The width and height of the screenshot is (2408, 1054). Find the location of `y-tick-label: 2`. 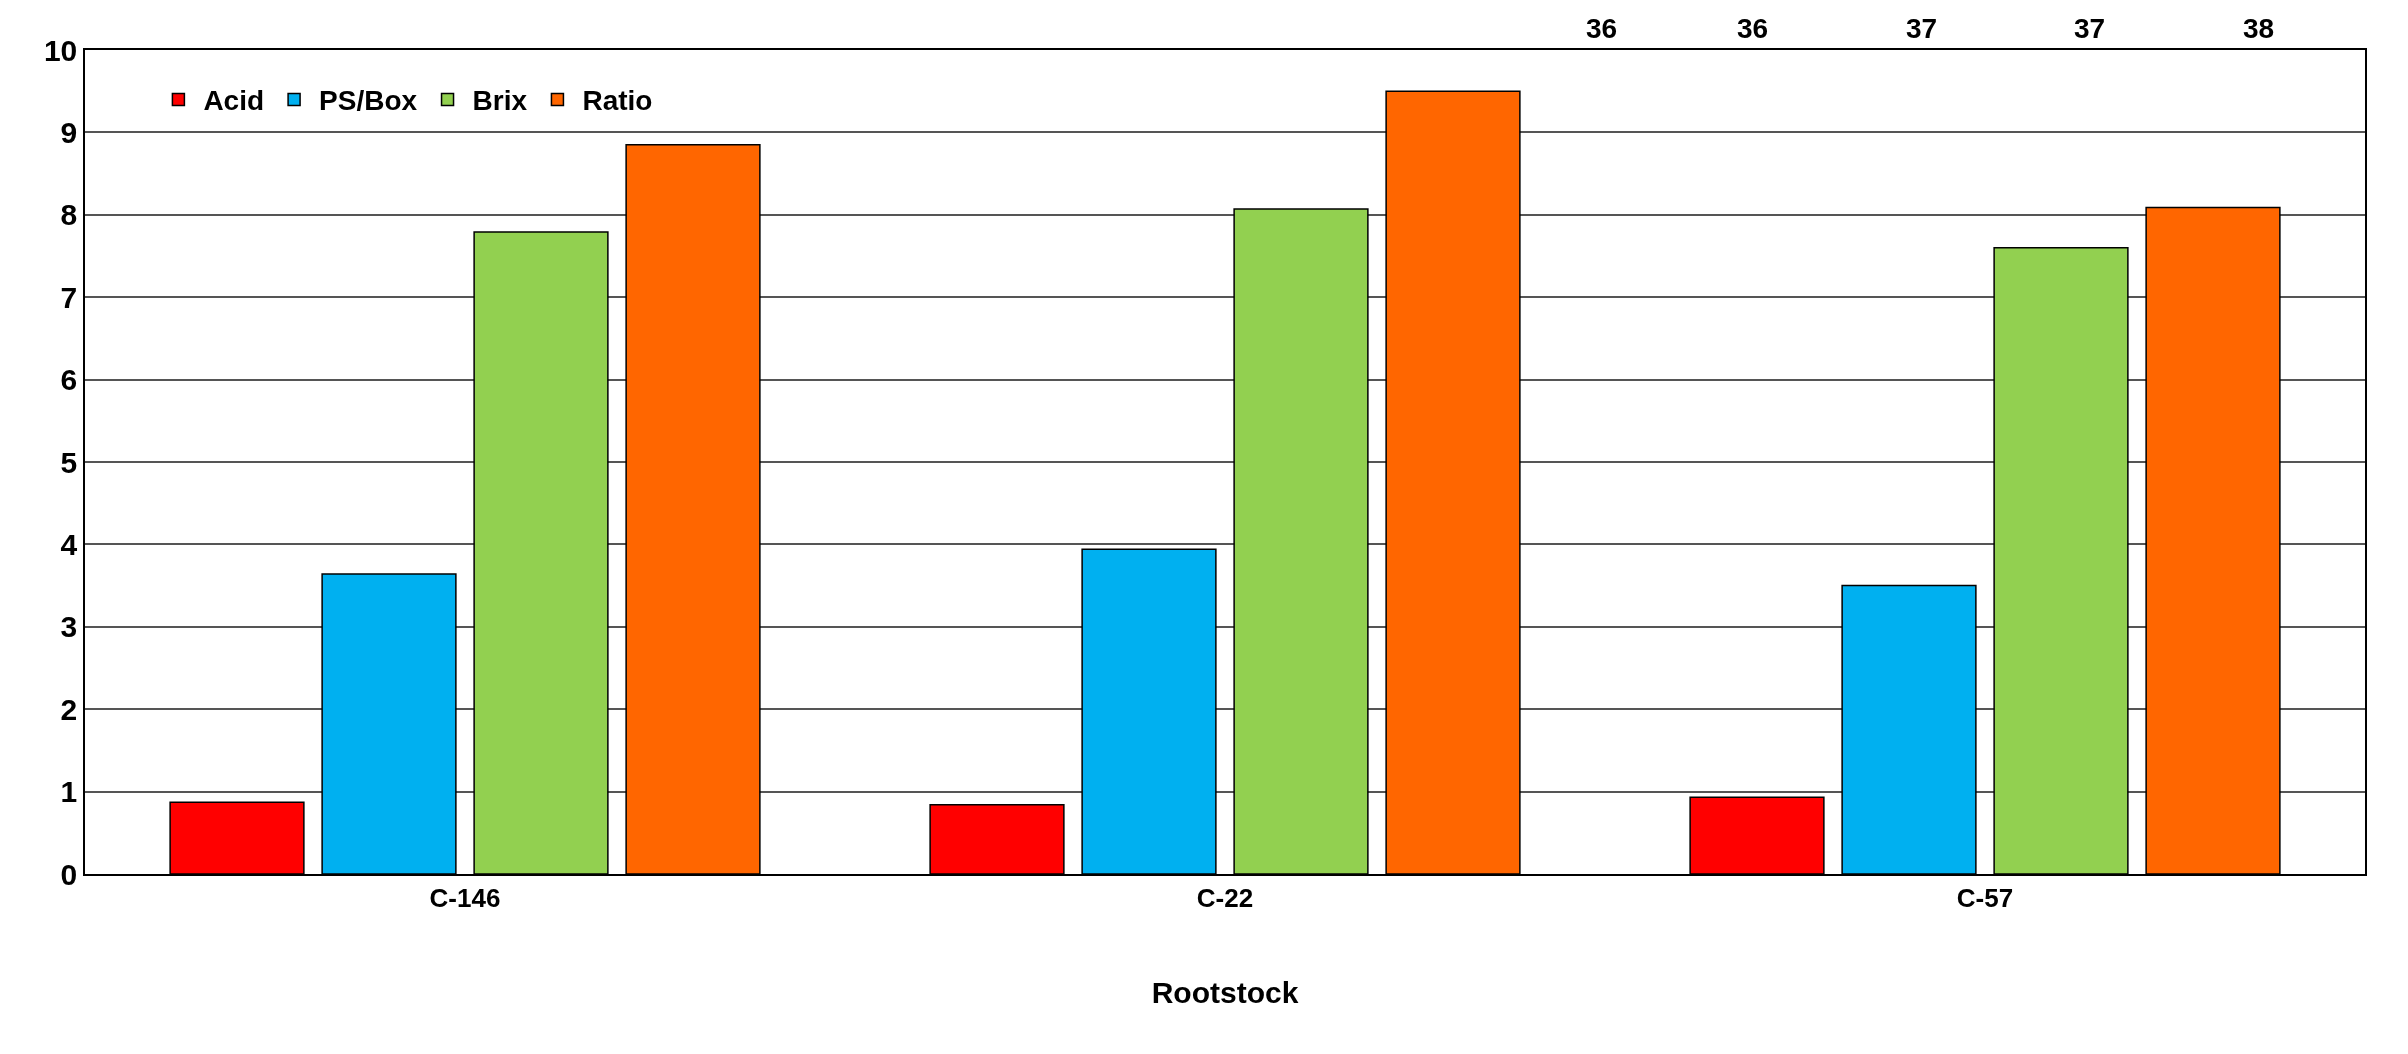

y-tick-label: 2 is located at coordinates (69, 709).